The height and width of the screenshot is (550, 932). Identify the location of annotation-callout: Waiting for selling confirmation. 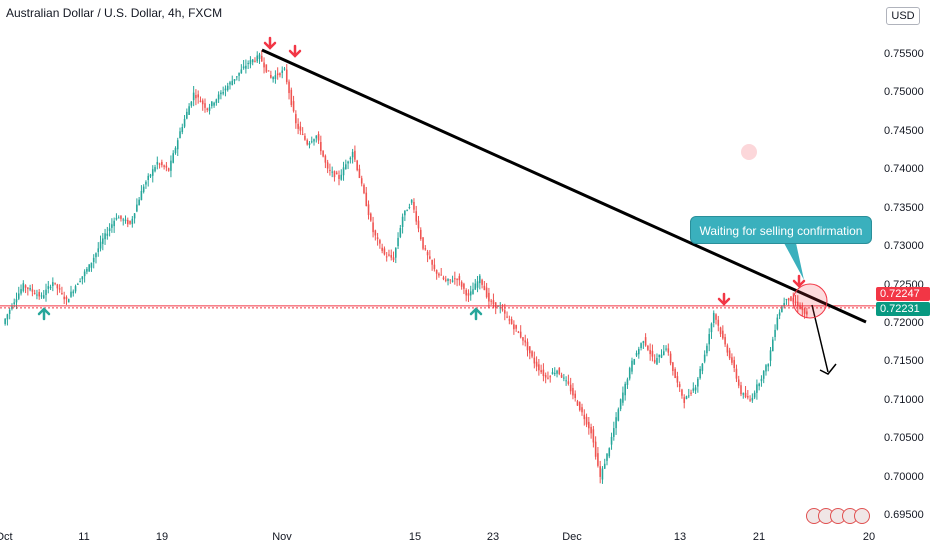
(781, 230).